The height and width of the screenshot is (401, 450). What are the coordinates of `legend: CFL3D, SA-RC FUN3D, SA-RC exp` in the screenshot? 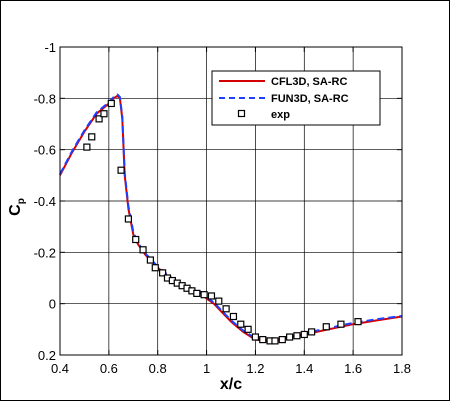 It's located at (296, 98).